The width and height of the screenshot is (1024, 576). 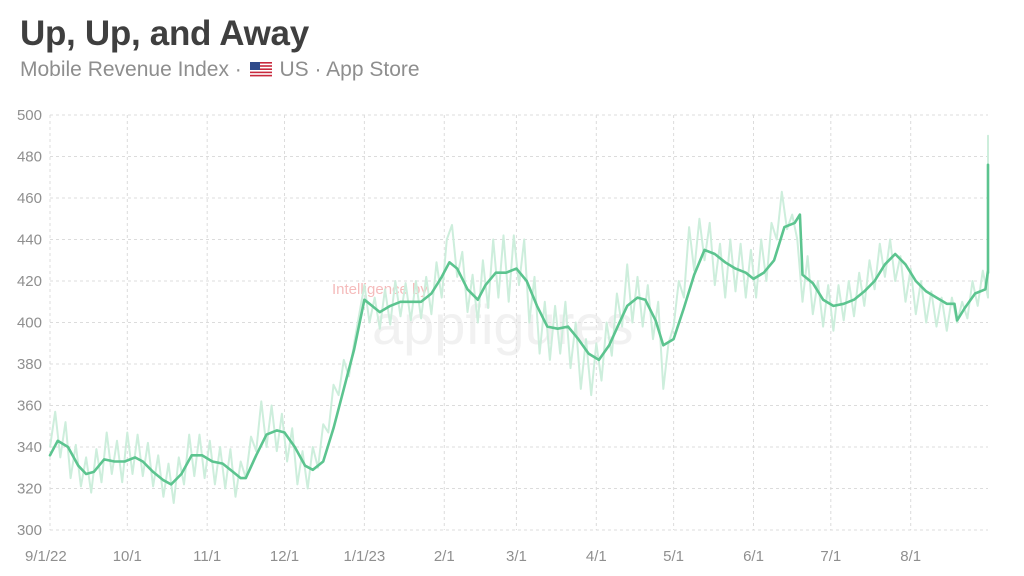 What do you see at coordinates (134, 69) in the screenshot?
I see `subtitle-prefix: Mobile Revenue Index ·` at bounding box center [134, 69].